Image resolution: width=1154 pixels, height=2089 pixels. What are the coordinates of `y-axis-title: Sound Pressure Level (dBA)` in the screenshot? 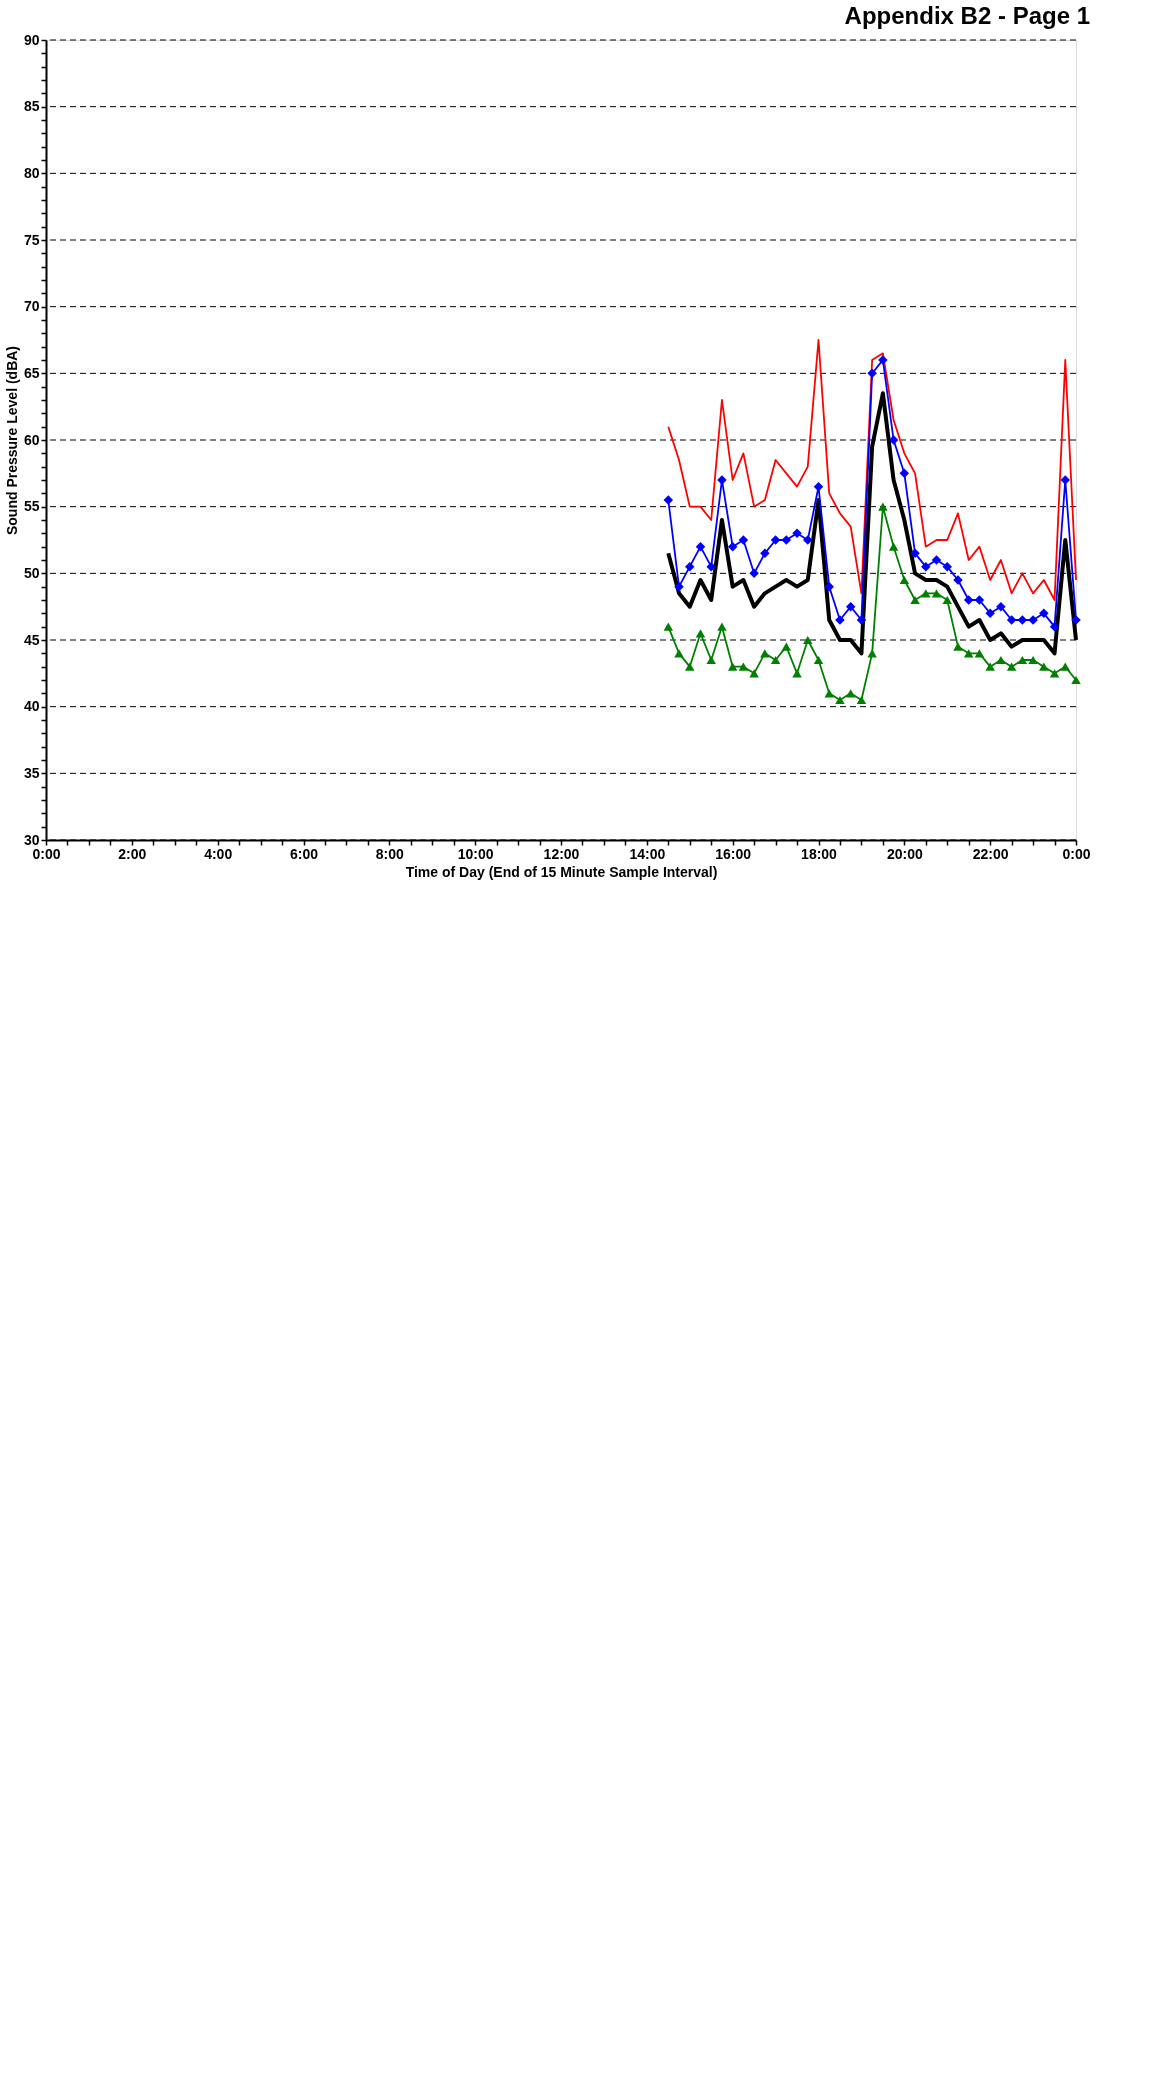 It's located at (11, 440).